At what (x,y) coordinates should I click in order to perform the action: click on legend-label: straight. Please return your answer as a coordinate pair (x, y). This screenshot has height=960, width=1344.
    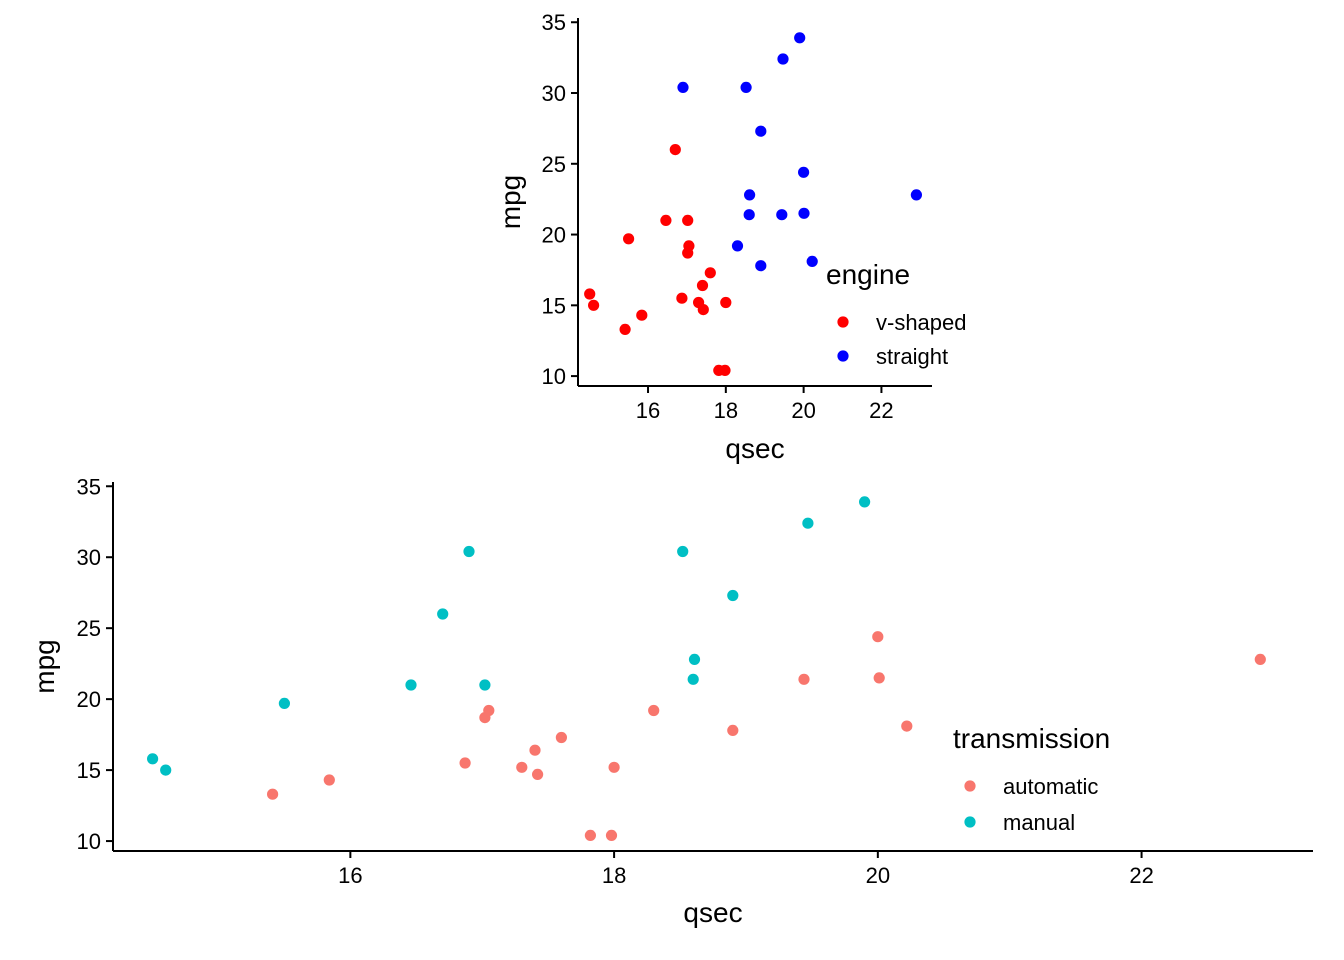
    Looking at the image, I should click on (912, 356).